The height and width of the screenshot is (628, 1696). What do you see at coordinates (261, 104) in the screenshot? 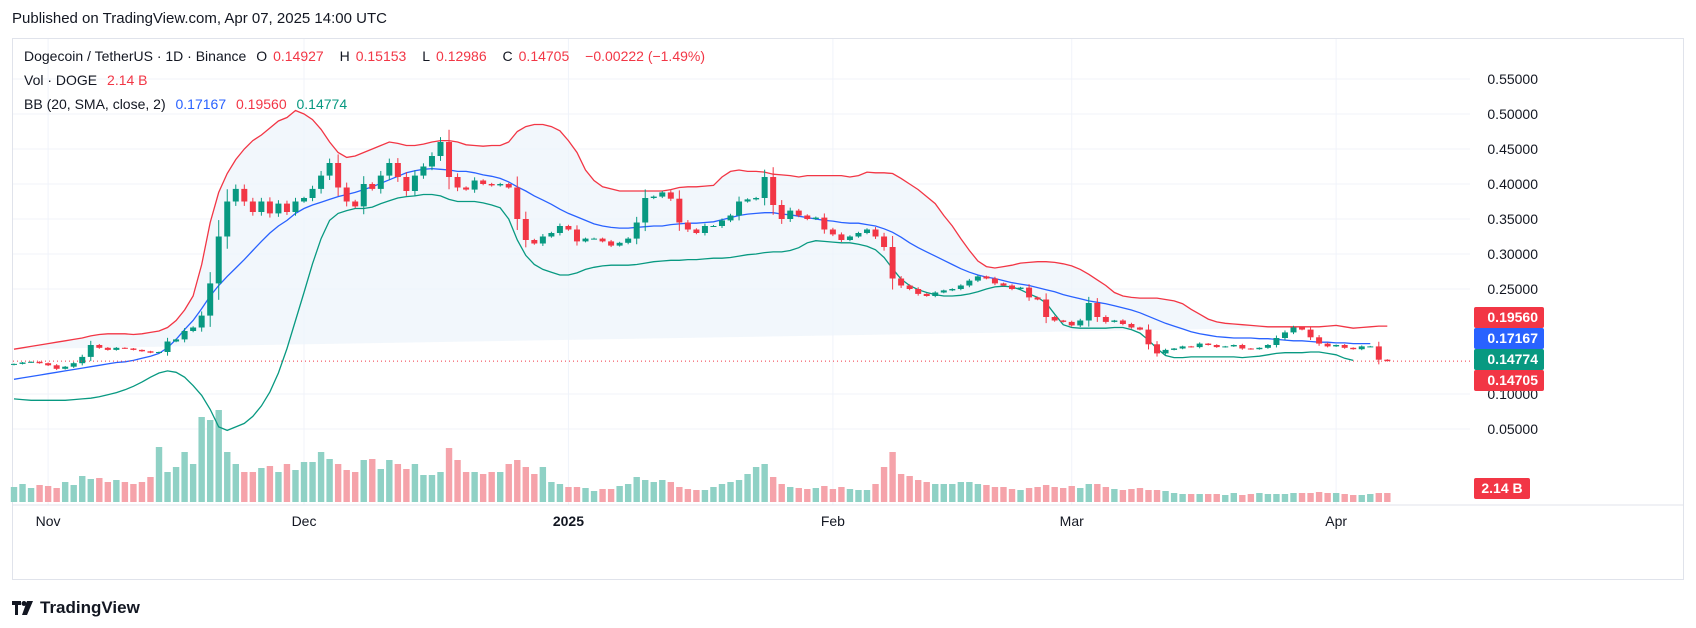
I see `legend-bb-upper: 0.19560` at bounding box center [261, 104].